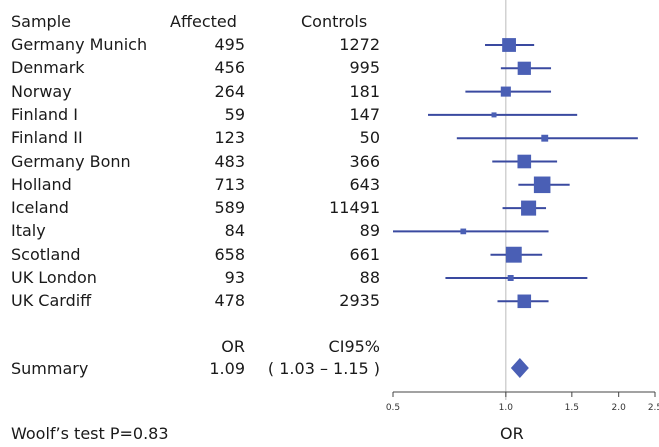  What do you see at coordinates (229, 184) in the screenshot?
I see `affected-count: 713` at bounding box center [229, 184].